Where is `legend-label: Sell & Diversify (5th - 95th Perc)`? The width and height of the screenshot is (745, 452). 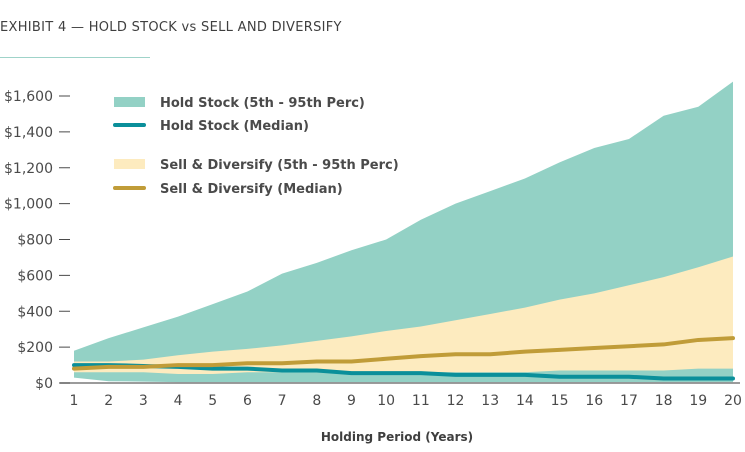
legend-label: Sell & Diversify (5th - 95th Perc) is located at coordinates (279, 165).